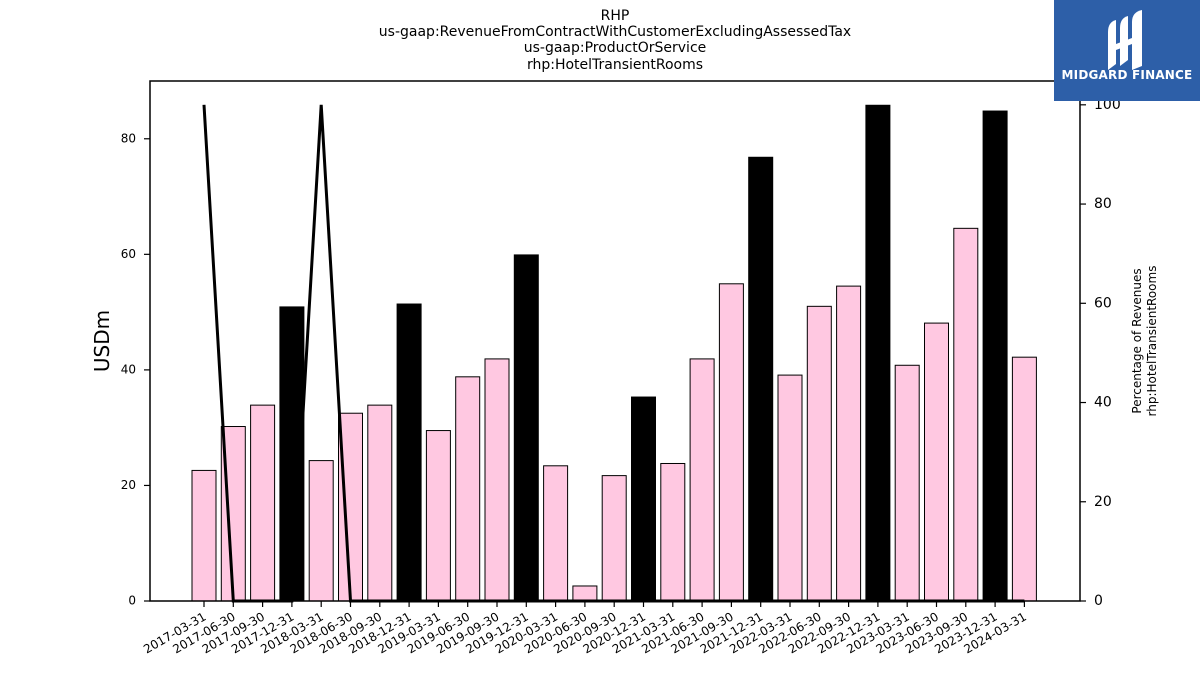  I want to click on y-right-tick-label: 80, so click(1103, 204).